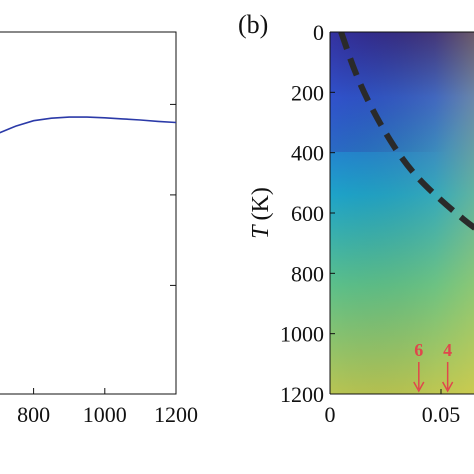 The image size is (474, 474). I want to click on panel-b-y-tick-label: 1200, so click(302, 394).